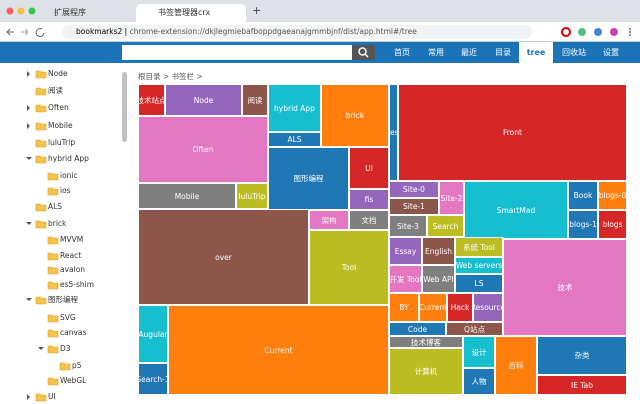  What do you see at coordinates (72, 91) in the screenshot?
I see `tree-node: 阅读` at bounding box center [72, 91].